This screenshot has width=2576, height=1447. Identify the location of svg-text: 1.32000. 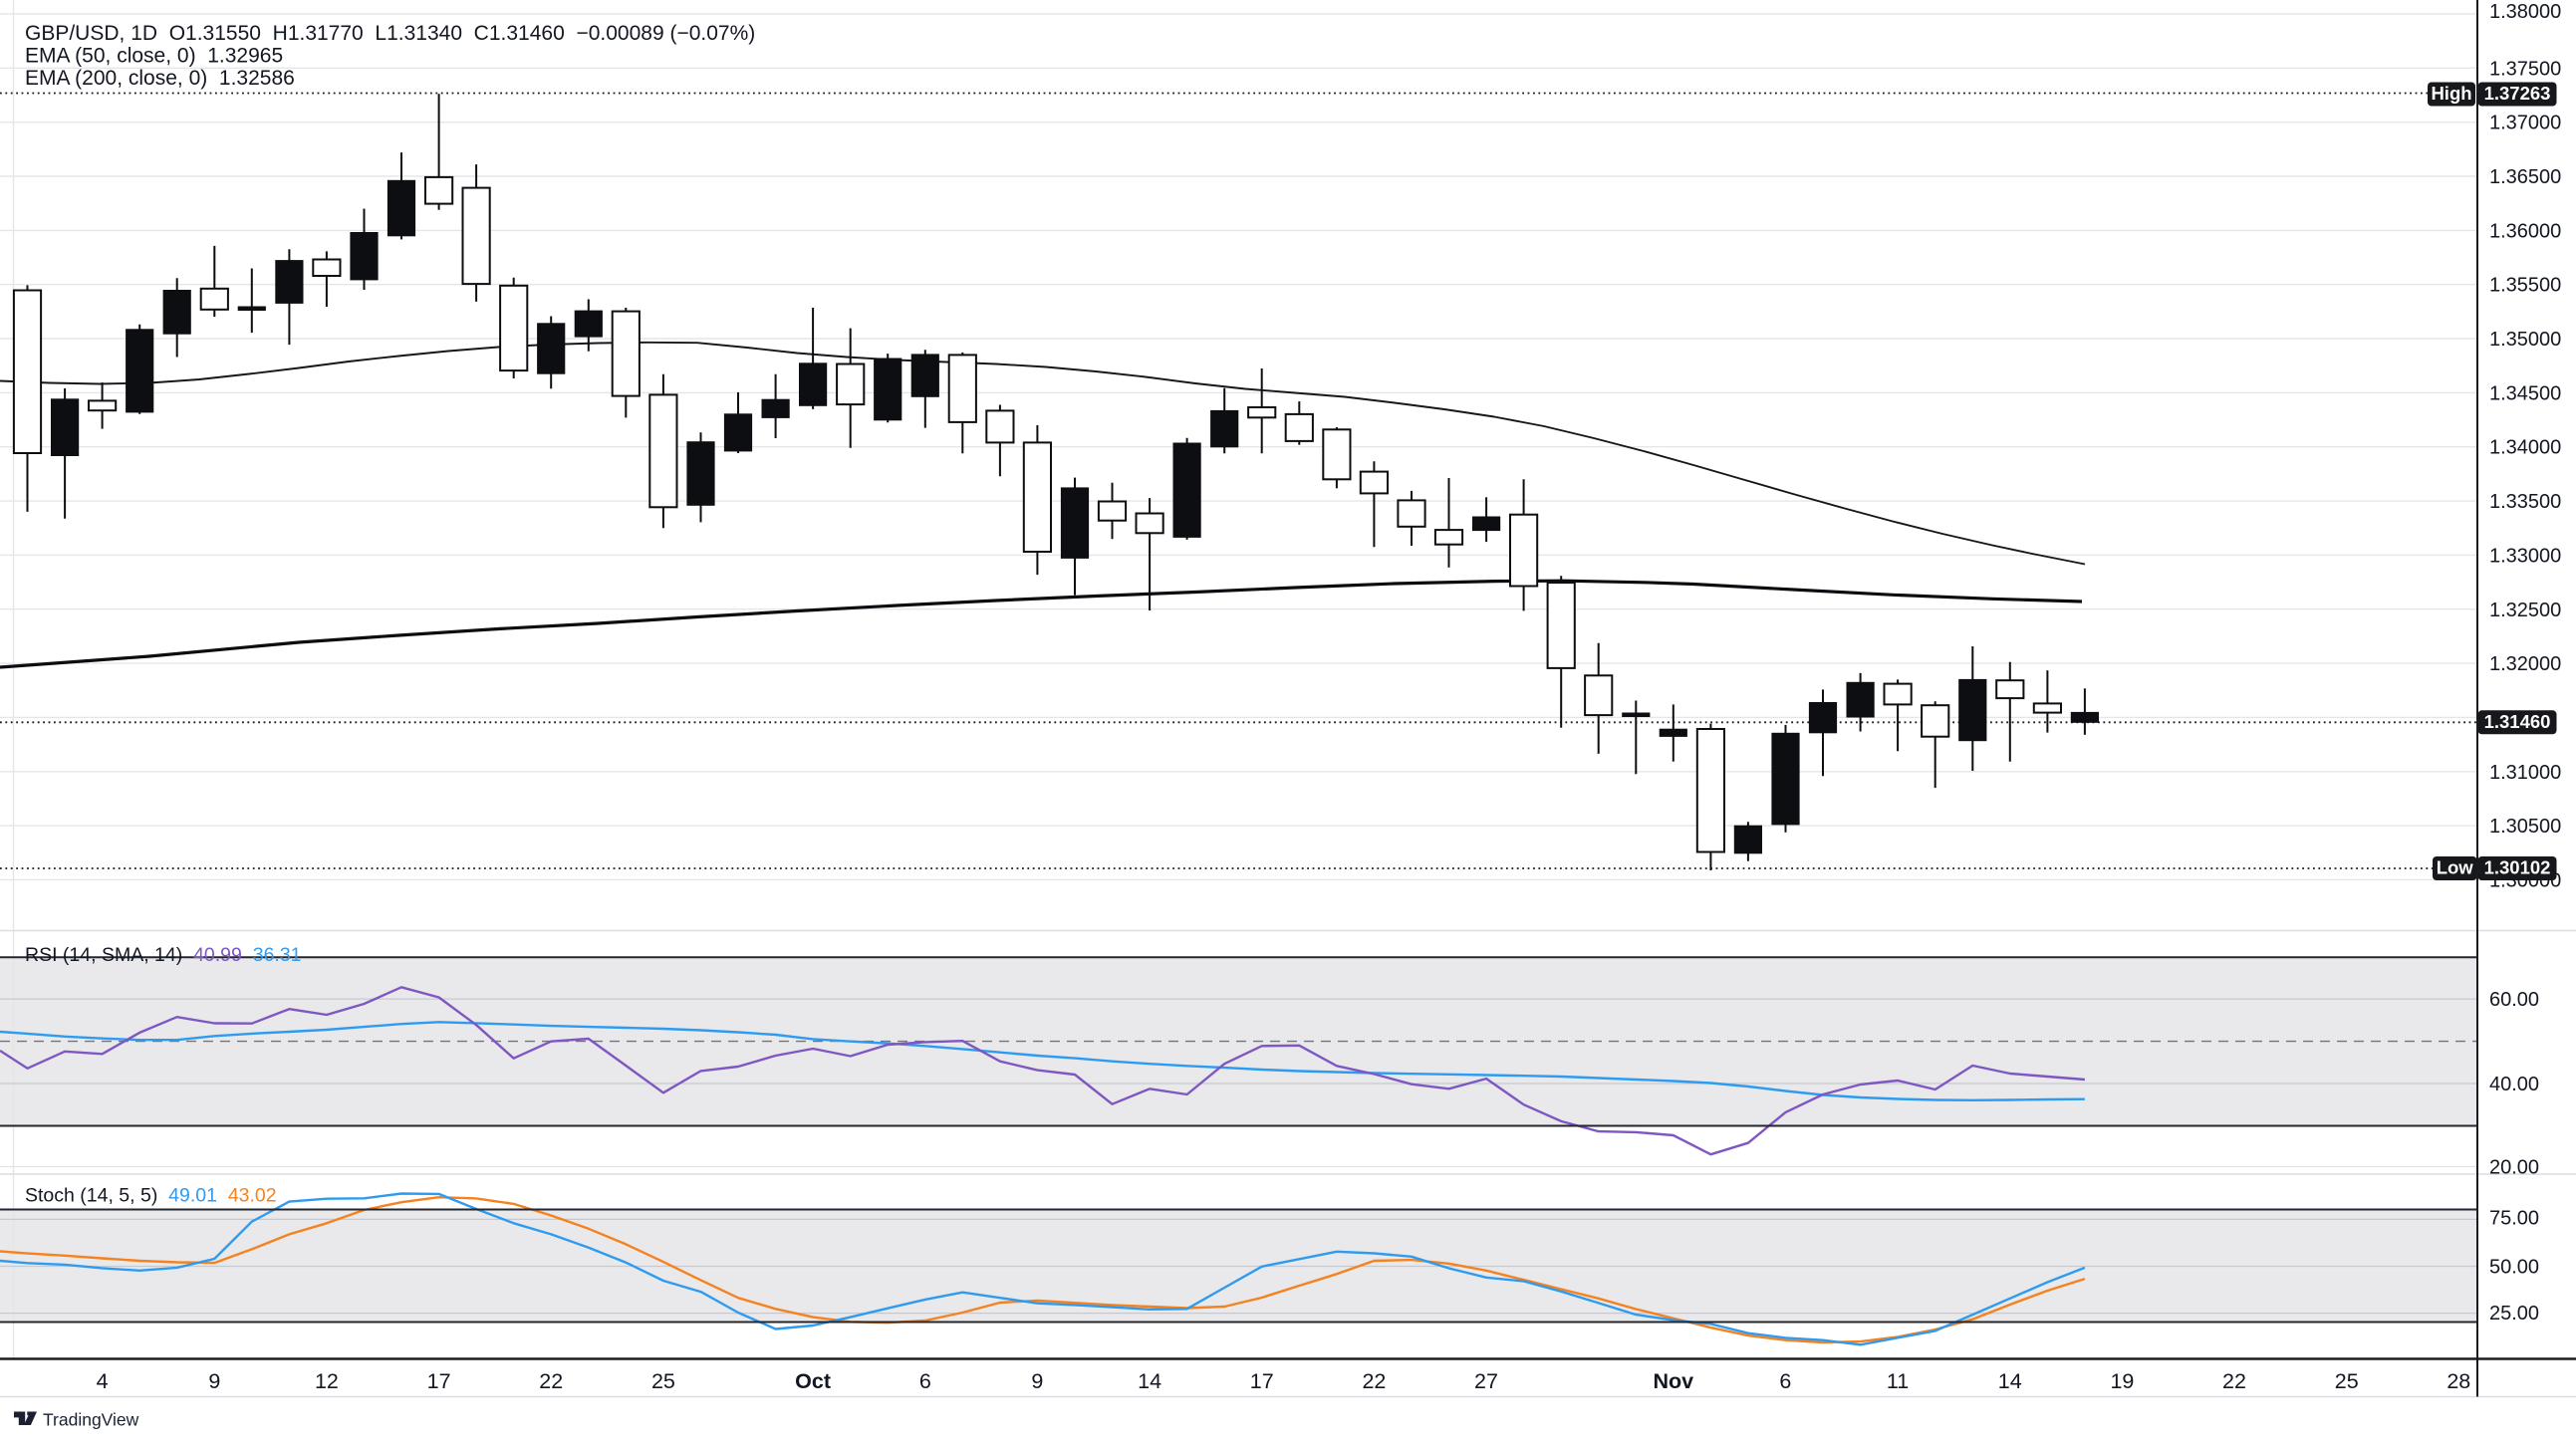
(2525, 664).